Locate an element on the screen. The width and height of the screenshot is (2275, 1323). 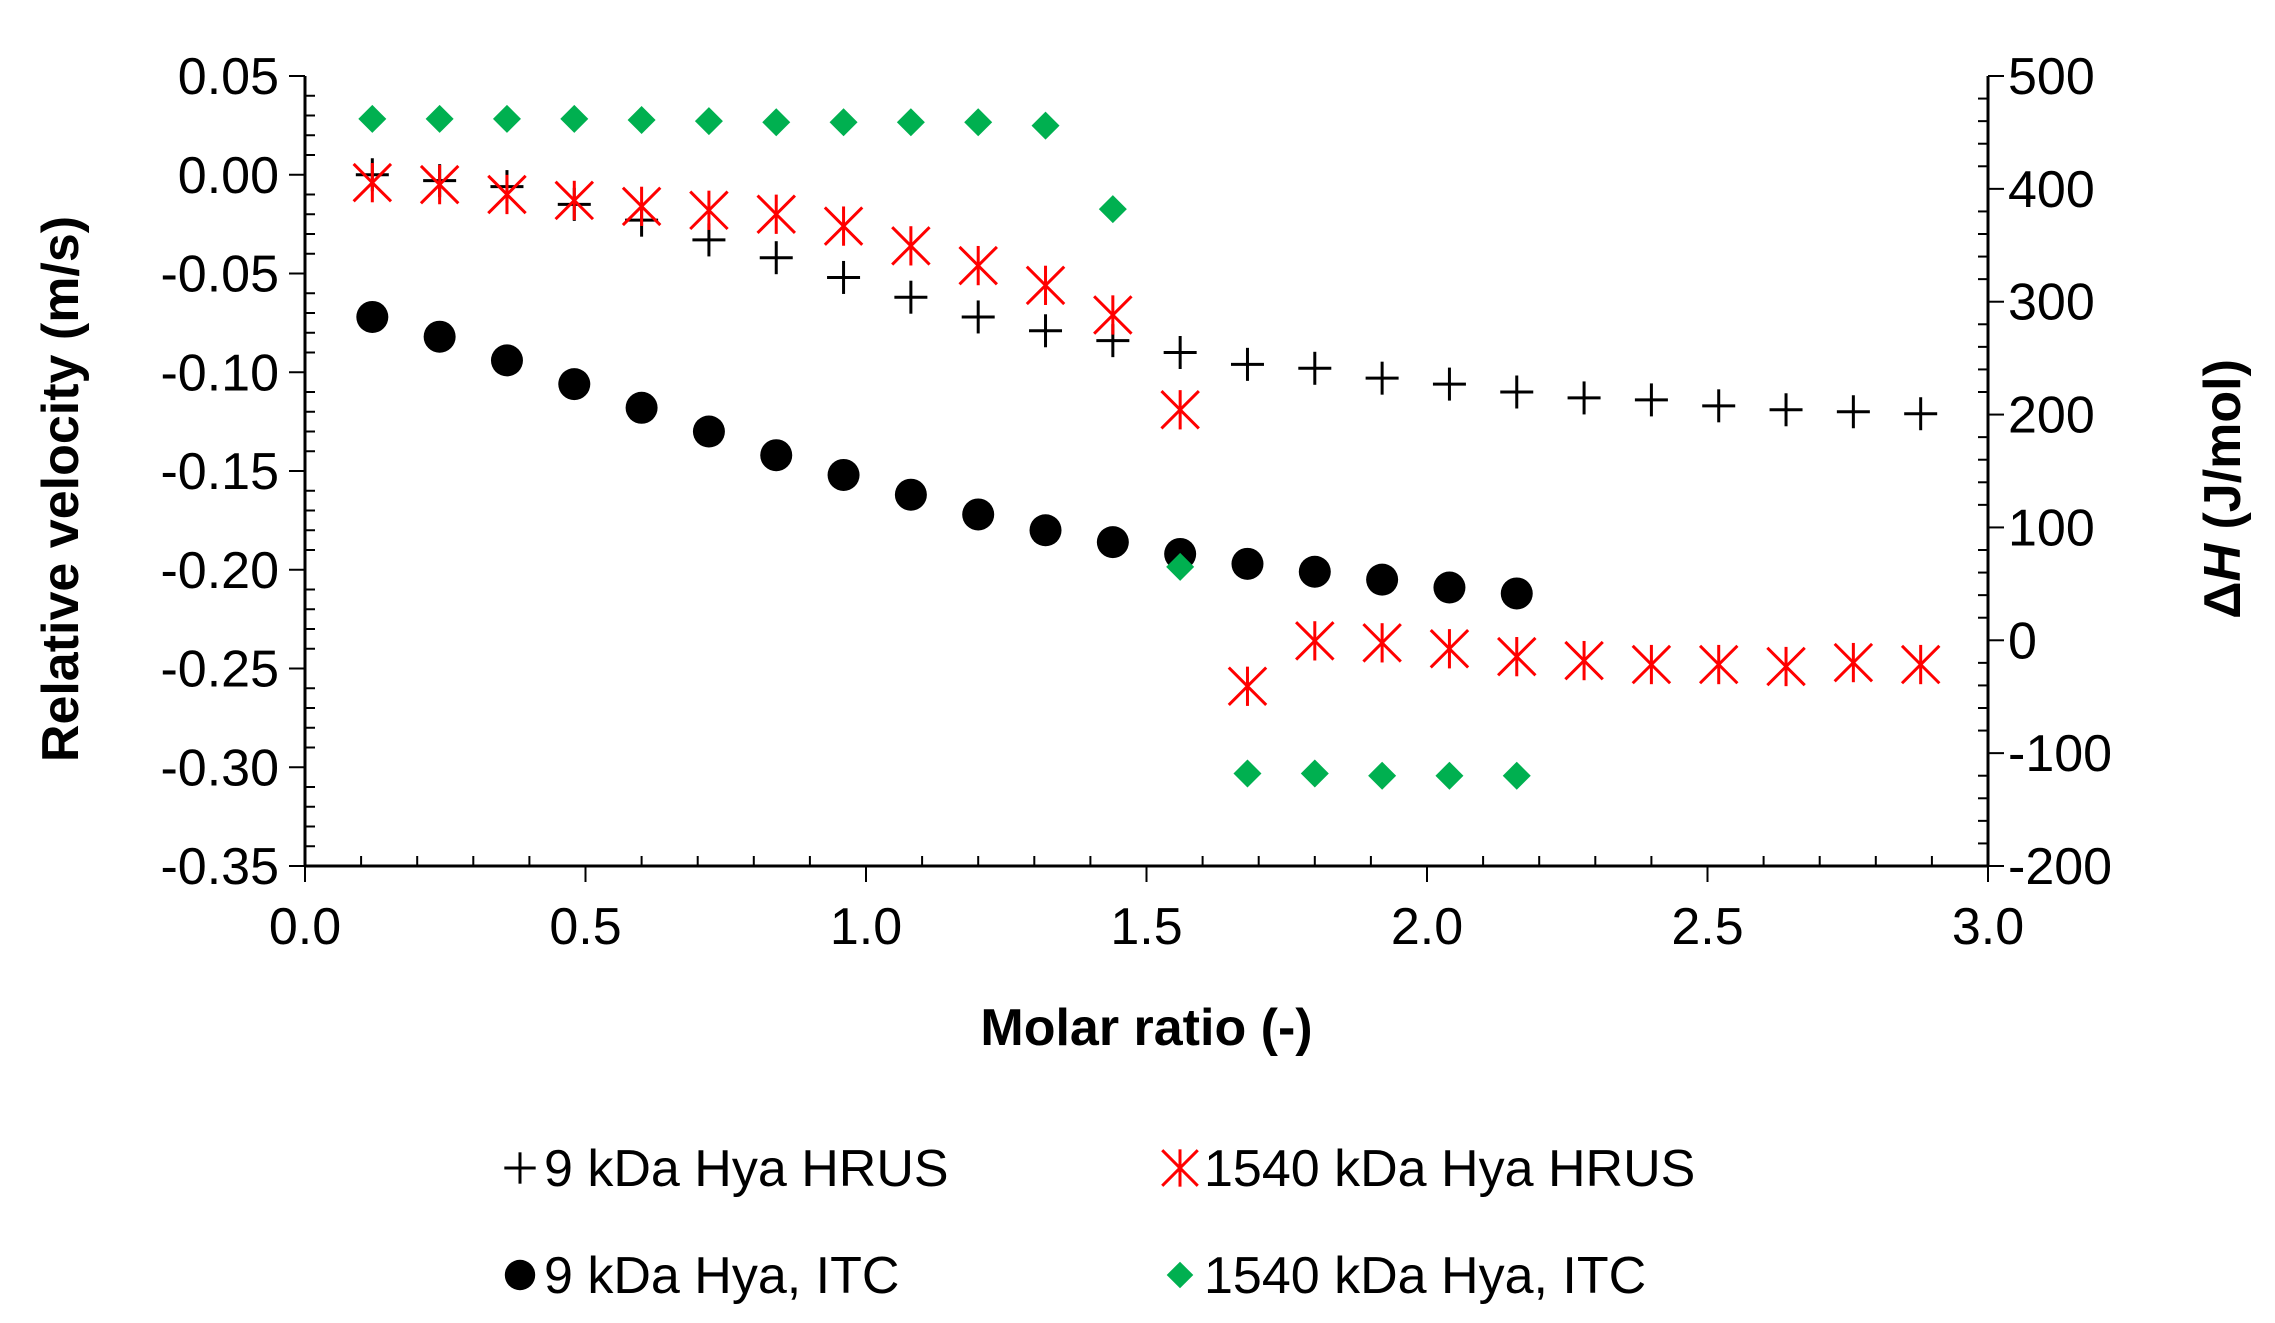
legend-label: 1540 kDa Hya HRUS is located at coordinates (1449, 1169).